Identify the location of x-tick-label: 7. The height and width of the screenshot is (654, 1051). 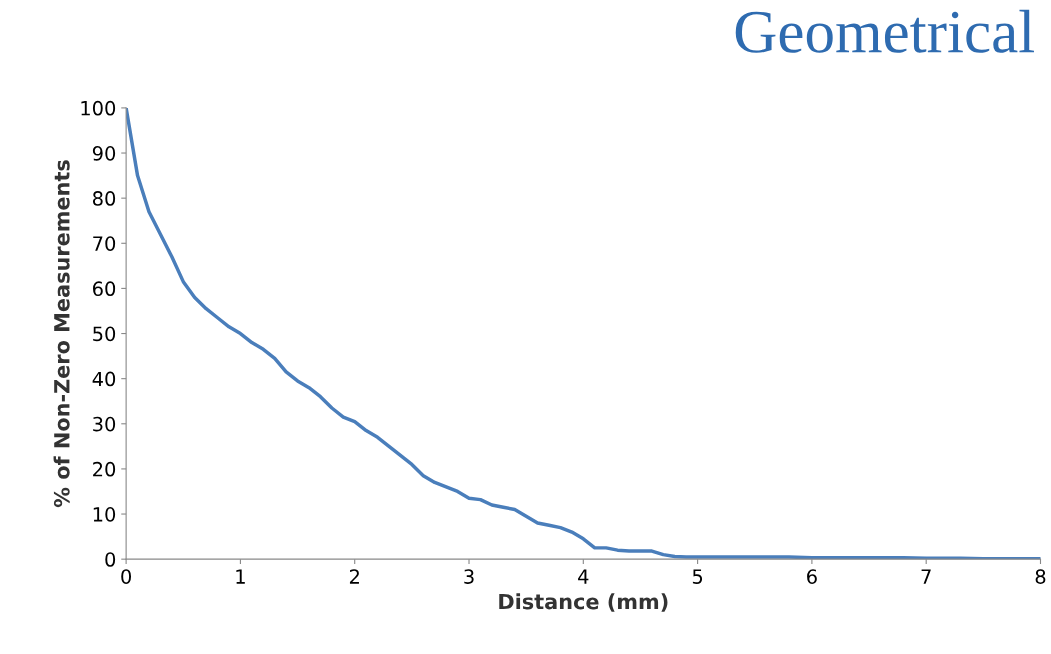
(926, 576).